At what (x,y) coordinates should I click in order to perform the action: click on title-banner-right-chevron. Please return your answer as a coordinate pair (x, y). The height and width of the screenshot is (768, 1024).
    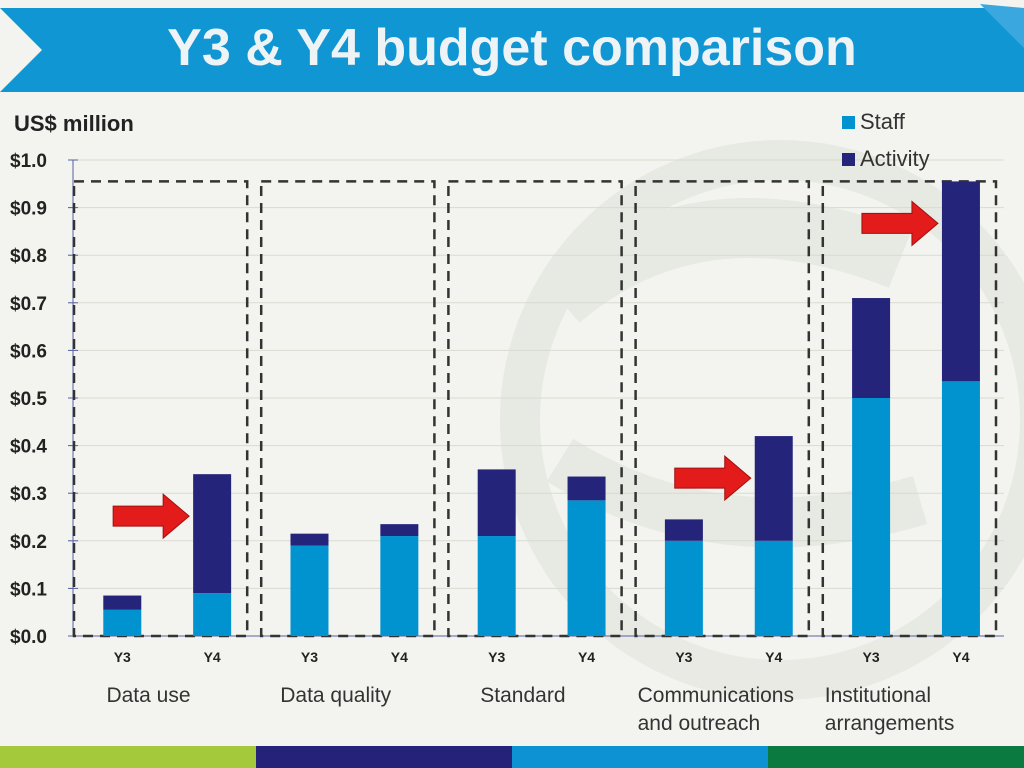
    Looking at the image, I should click on (1002, 26).